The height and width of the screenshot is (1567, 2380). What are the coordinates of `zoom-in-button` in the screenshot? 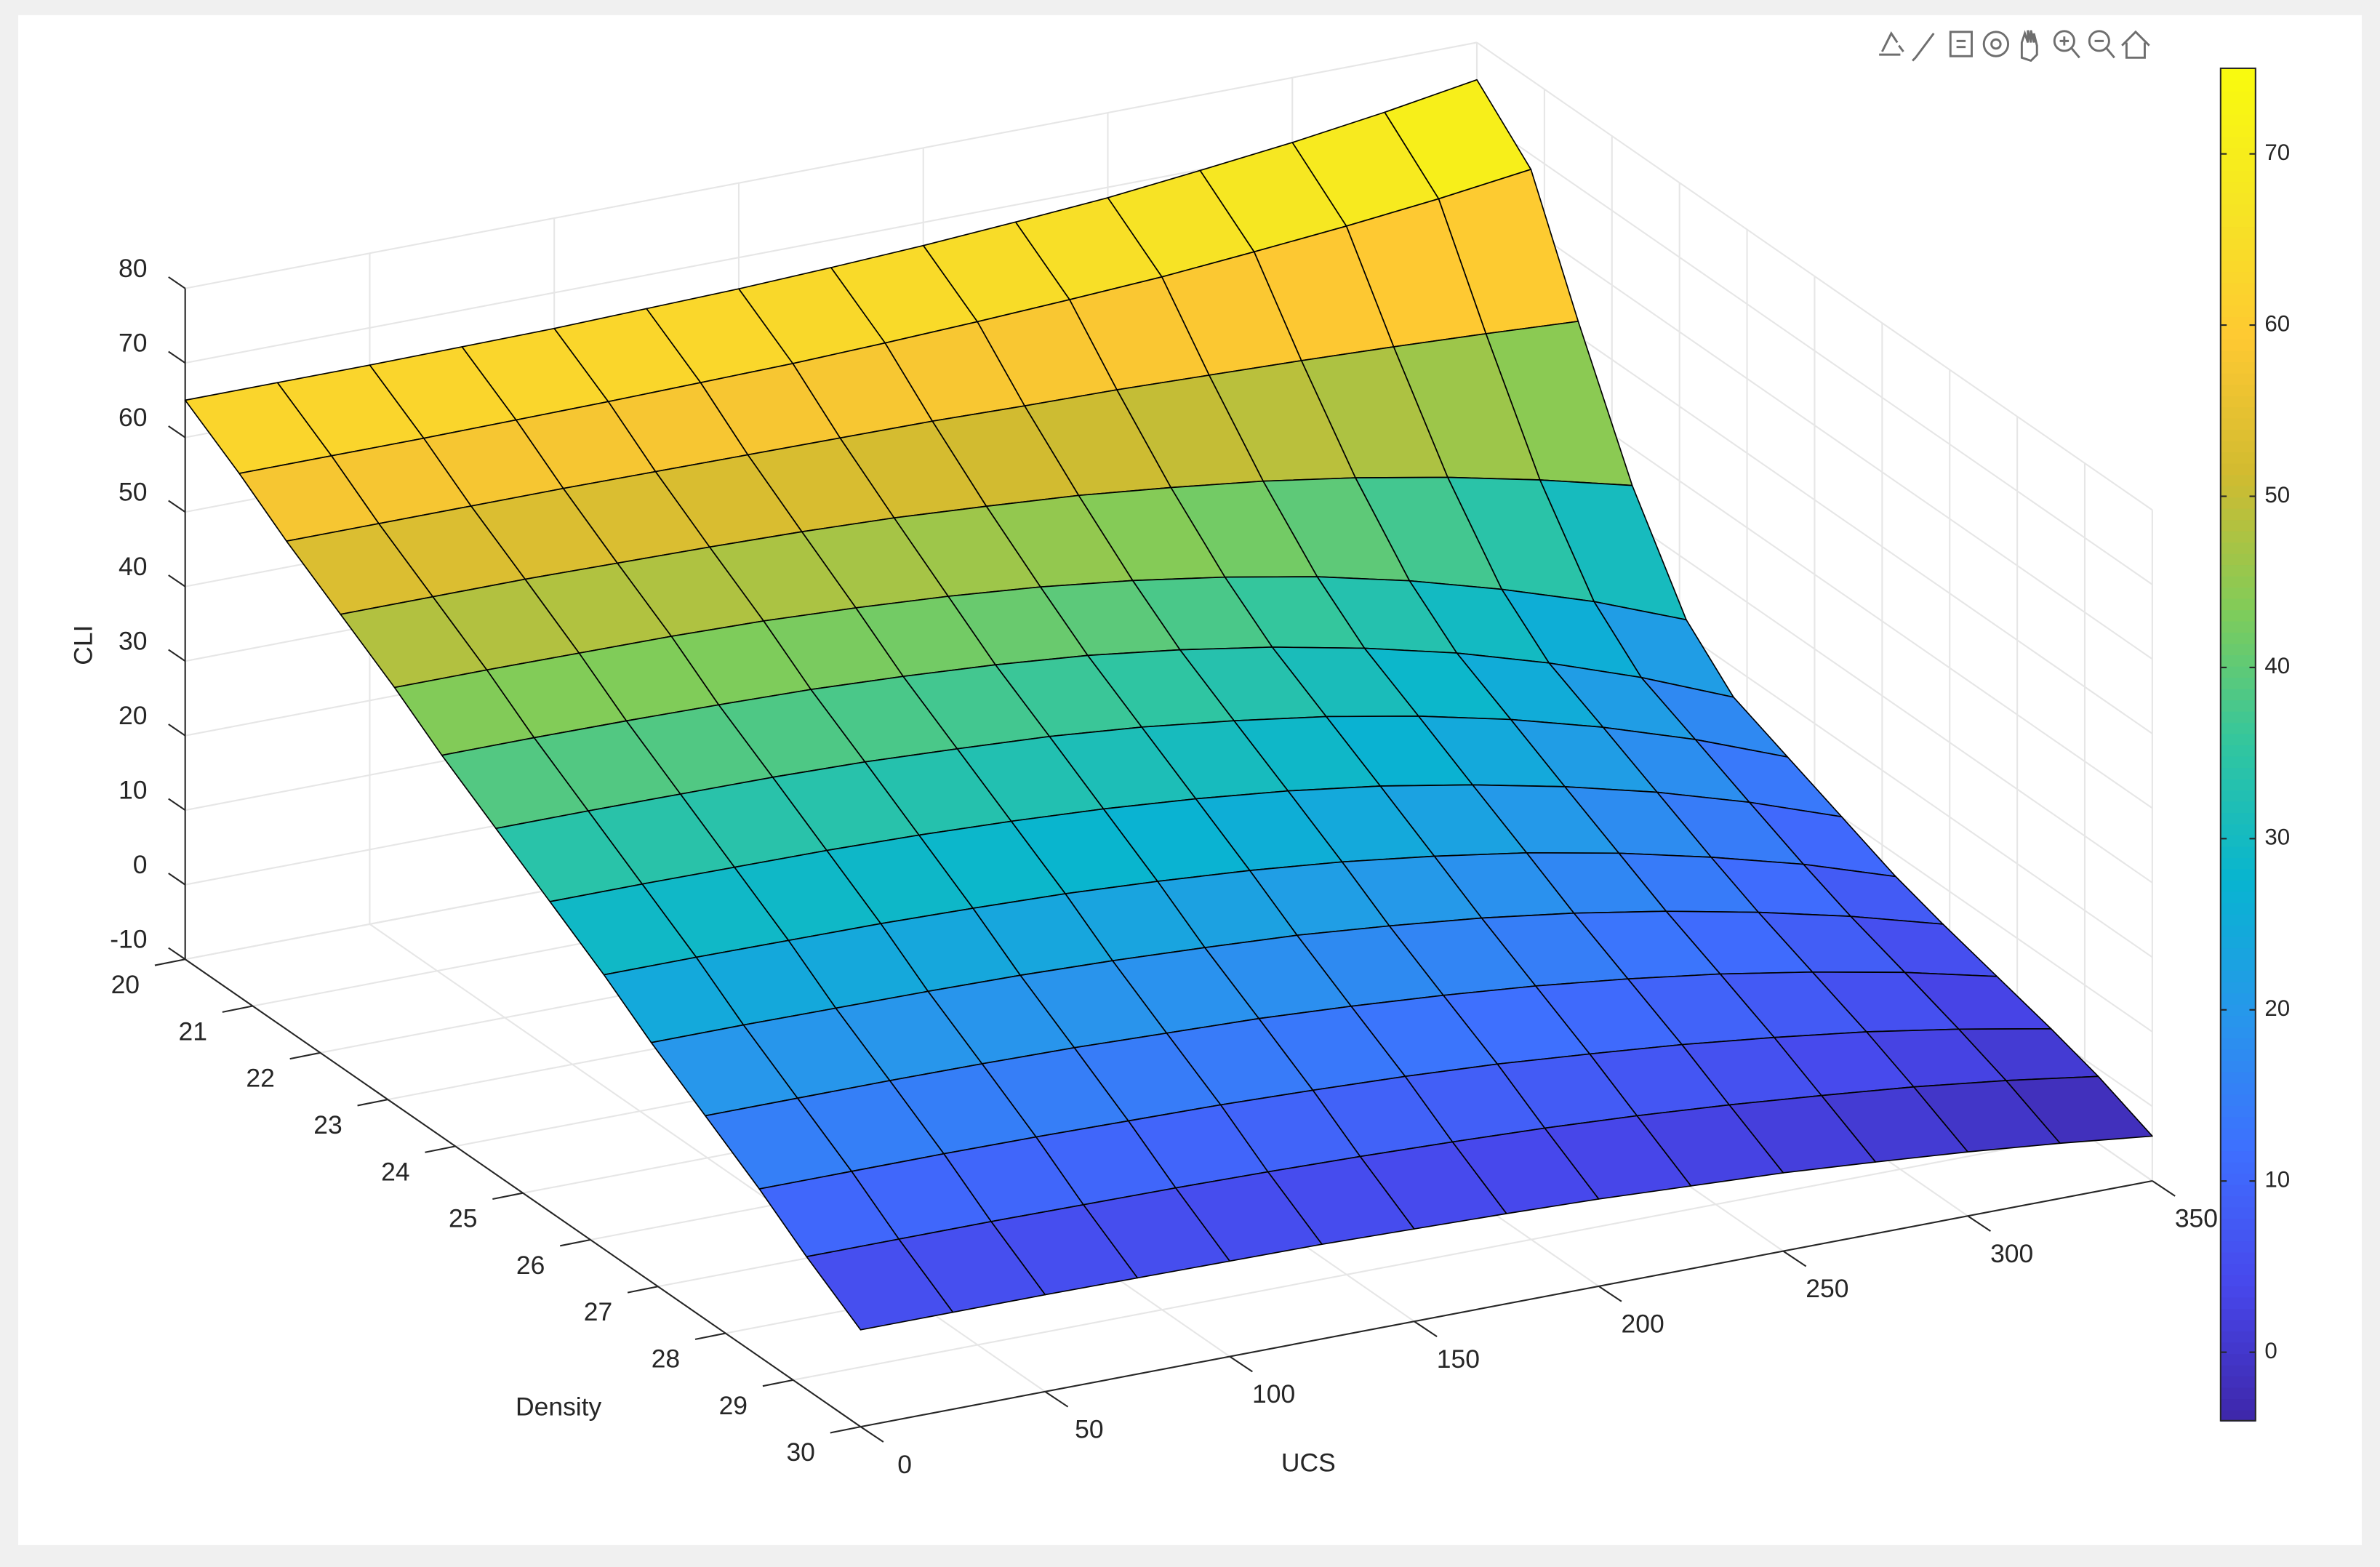 It's located at (2066, 44).